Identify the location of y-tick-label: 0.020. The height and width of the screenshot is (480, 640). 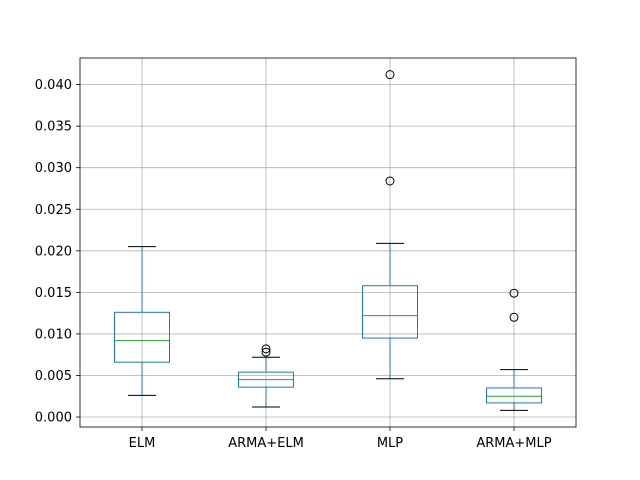
(53, 251).